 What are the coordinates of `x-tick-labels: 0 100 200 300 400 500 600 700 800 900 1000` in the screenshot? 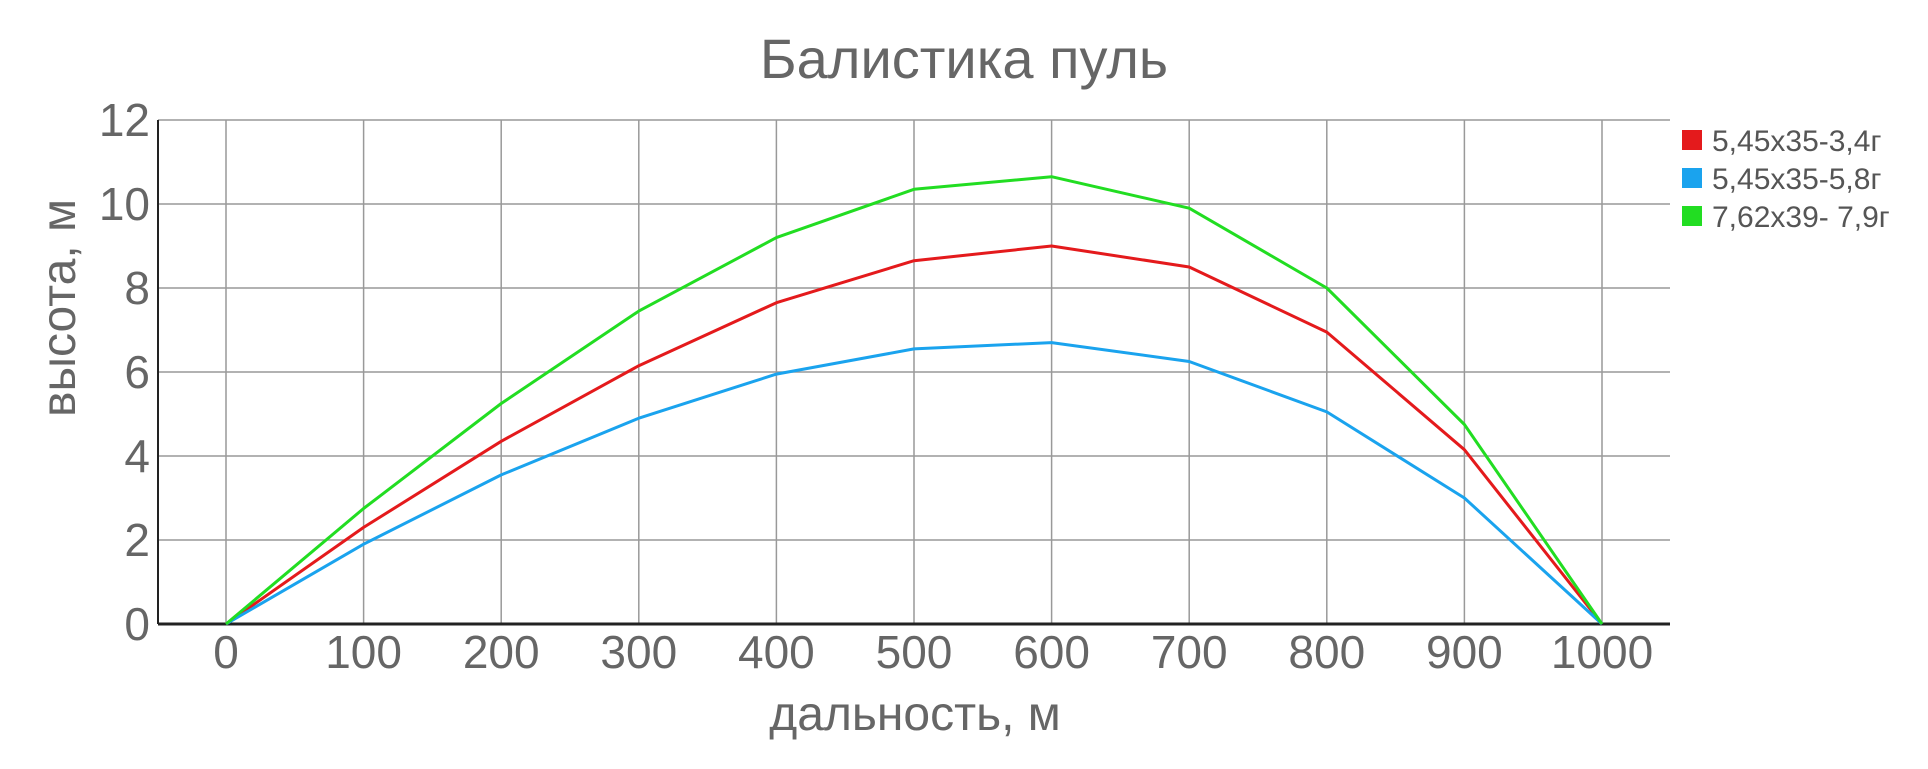 It's located at (933, 652).